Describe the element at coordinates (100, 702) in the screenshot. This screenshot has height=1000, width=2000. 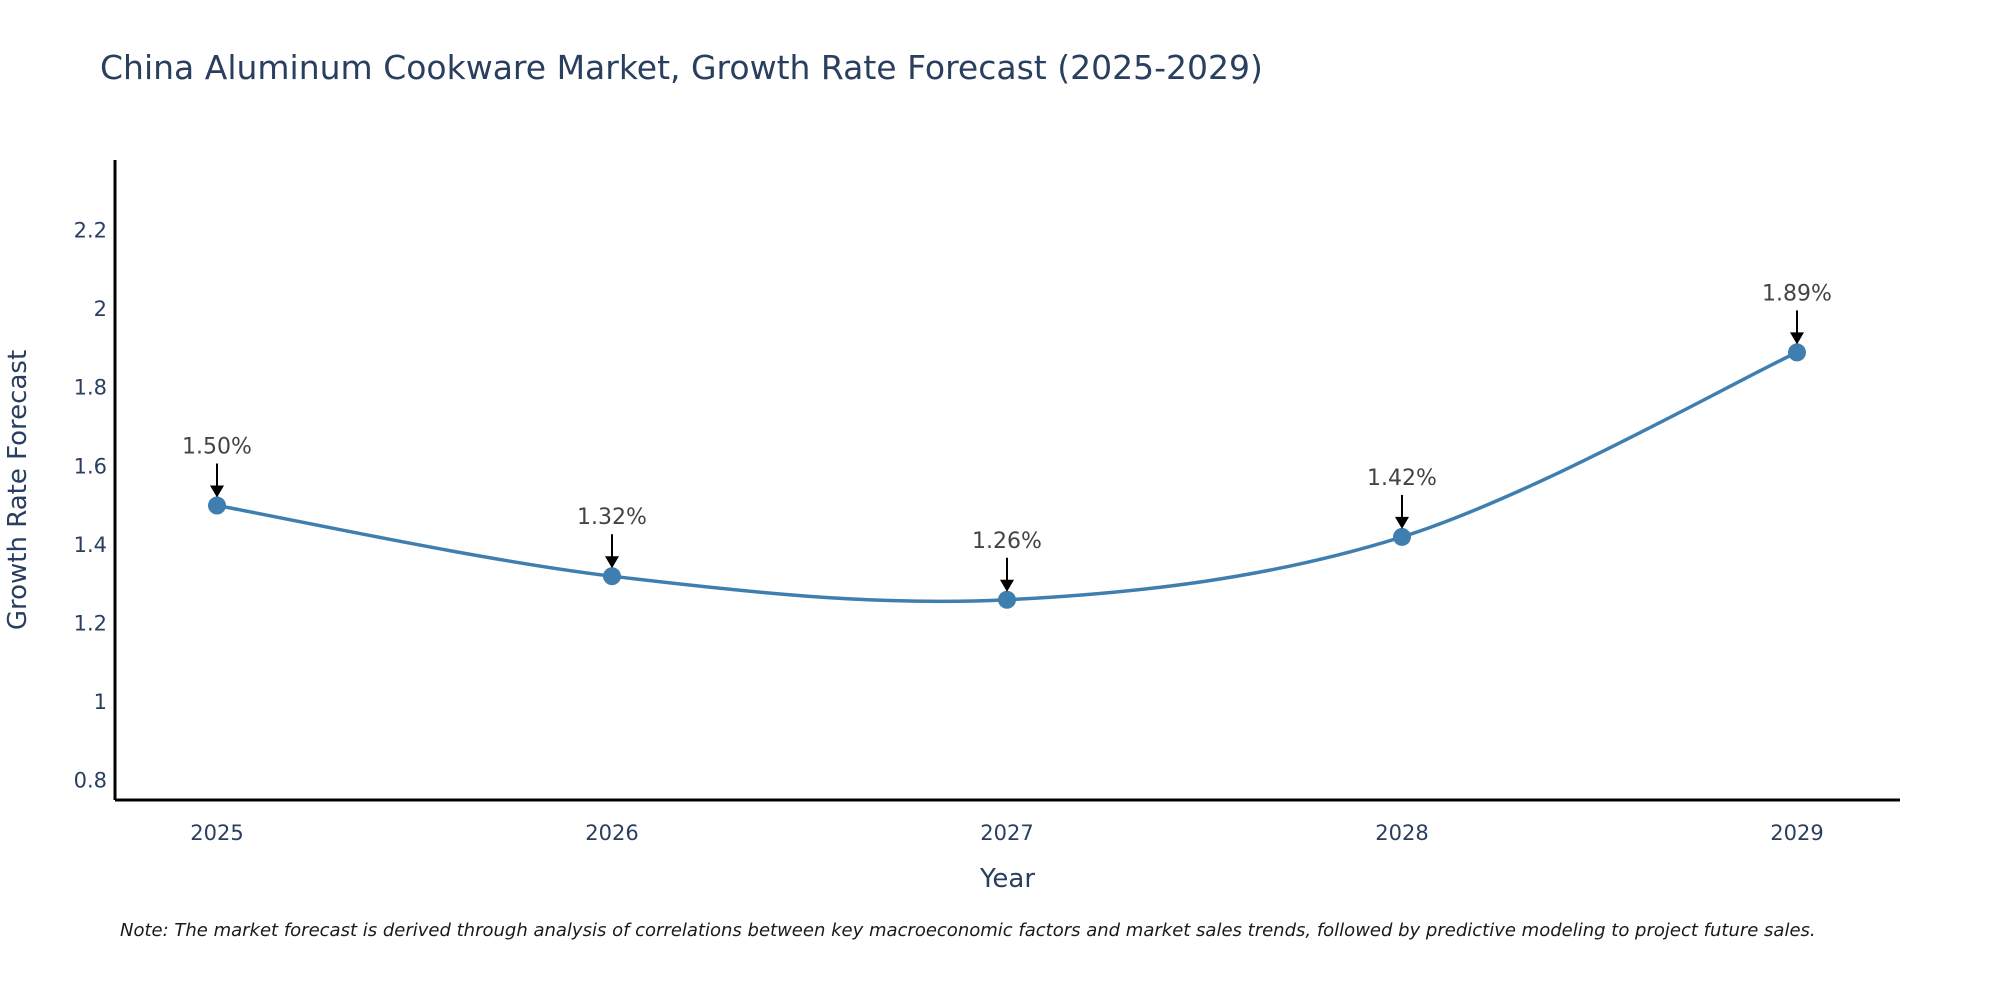
I see `y-tick-label: 1` at that location.